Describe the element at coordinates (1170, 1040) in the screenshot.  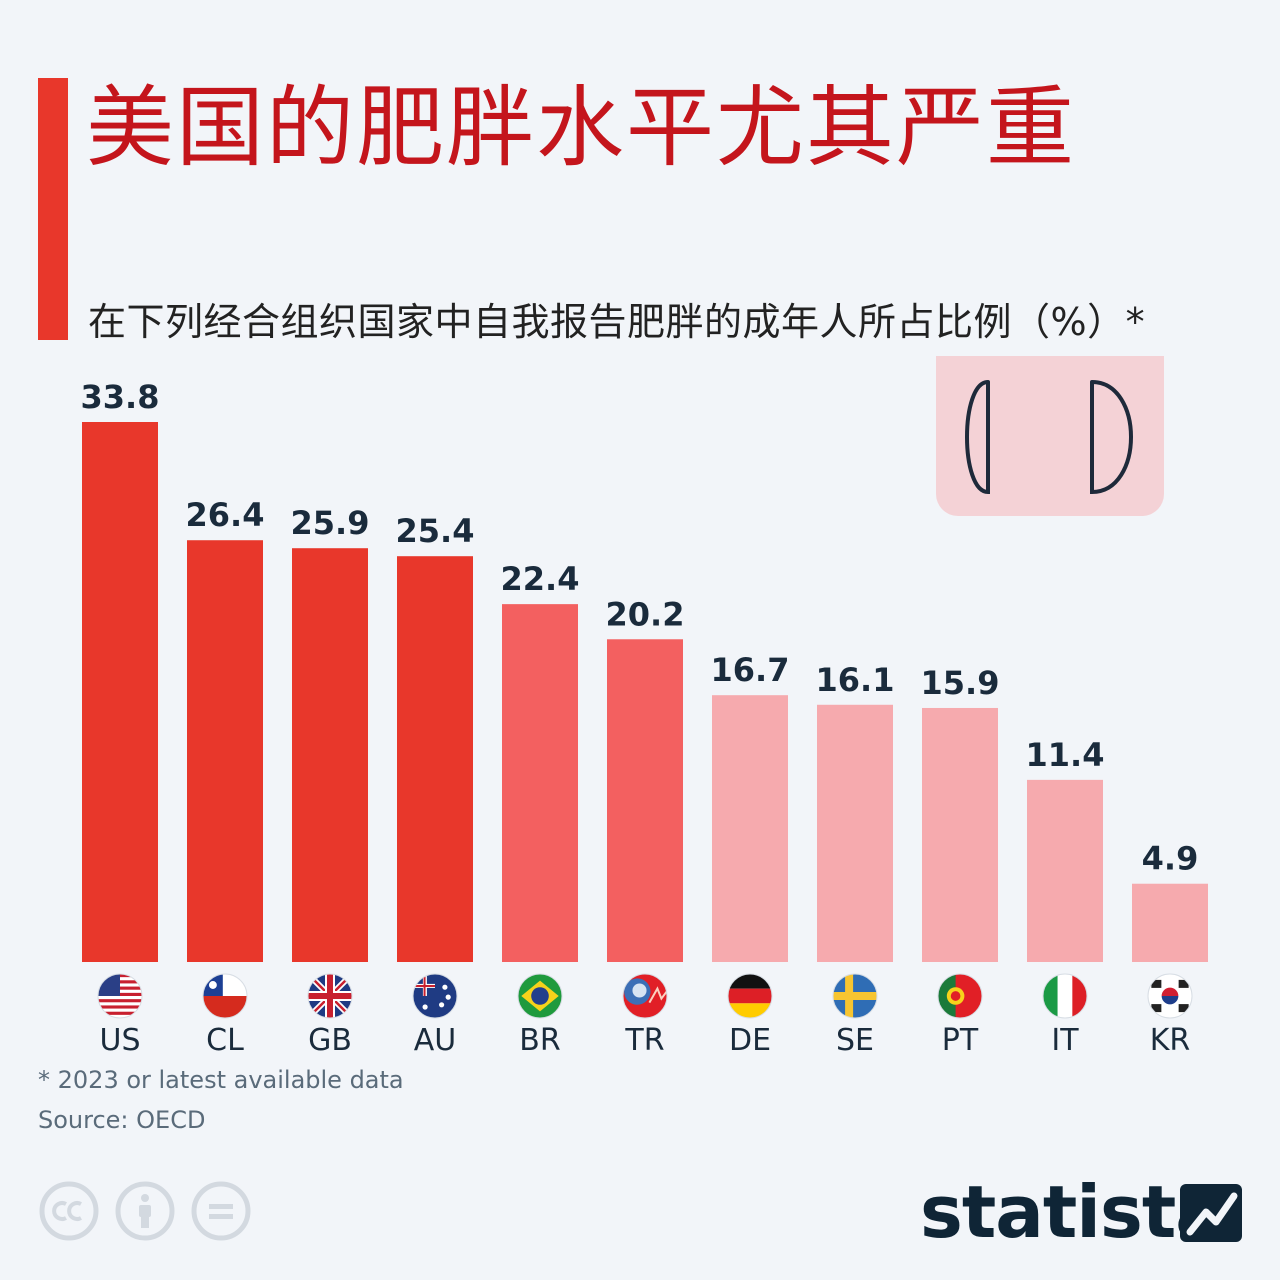
I see `category-label-kr: KR` at that location.